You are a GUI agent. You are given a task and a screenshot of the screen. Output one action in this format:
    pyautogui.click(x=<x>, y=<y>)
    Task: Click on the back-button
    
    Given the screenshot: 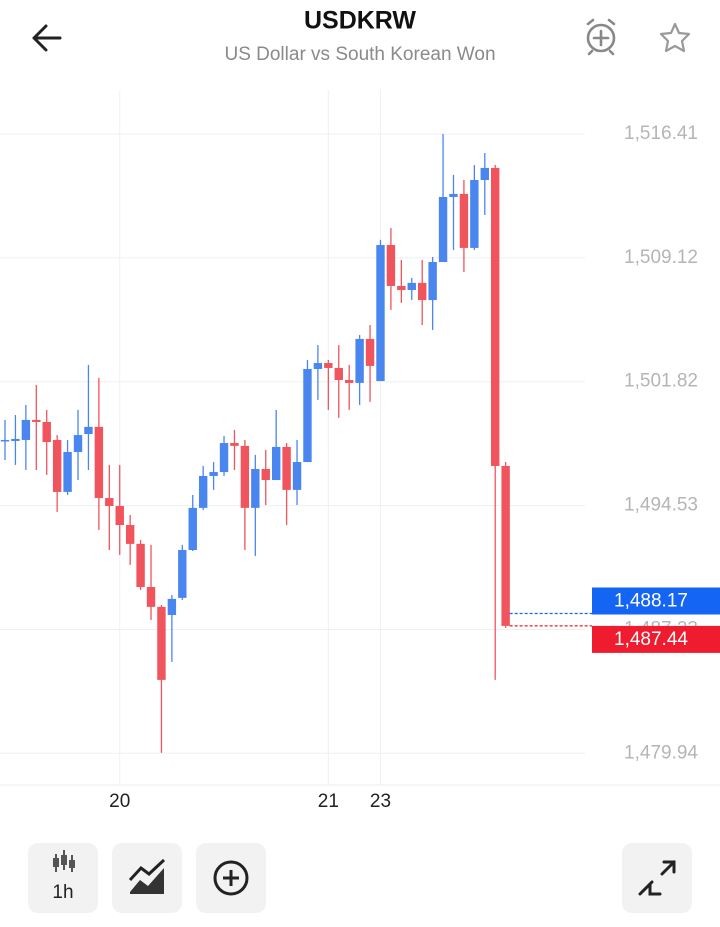 What is the action you would take?
    pyautogui.click(x=47, y=38)
    